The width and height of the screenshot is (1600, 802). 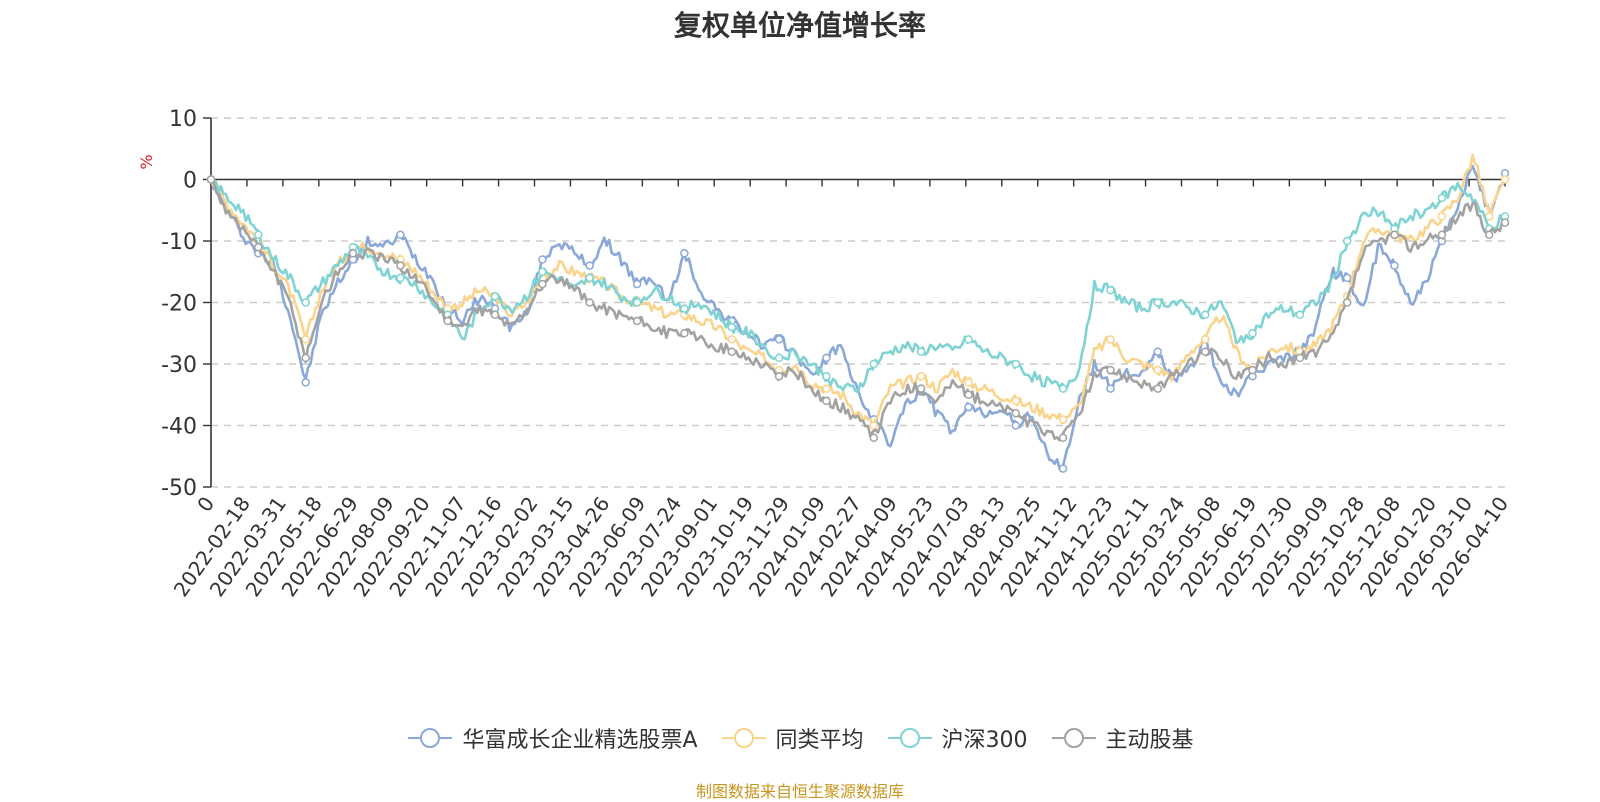 What do you see at coordinates (179, 304) in the screenshot?
I see `y-tick-label: -20` at bounding box center [179, 304].